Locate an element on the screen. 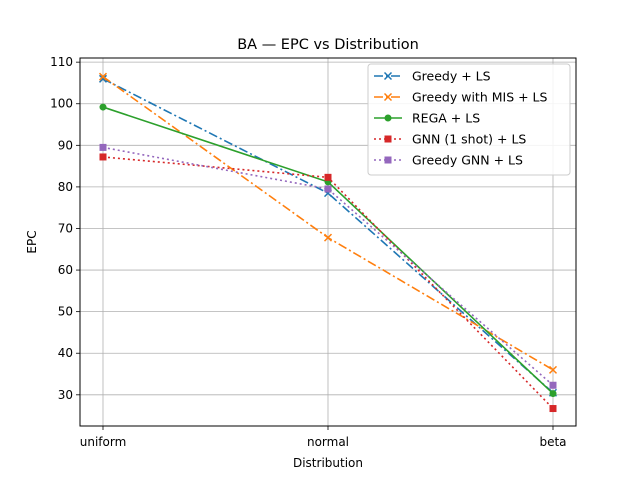  legend-label: GNN (1 shot) + LS is located at coordinates (469, 139).